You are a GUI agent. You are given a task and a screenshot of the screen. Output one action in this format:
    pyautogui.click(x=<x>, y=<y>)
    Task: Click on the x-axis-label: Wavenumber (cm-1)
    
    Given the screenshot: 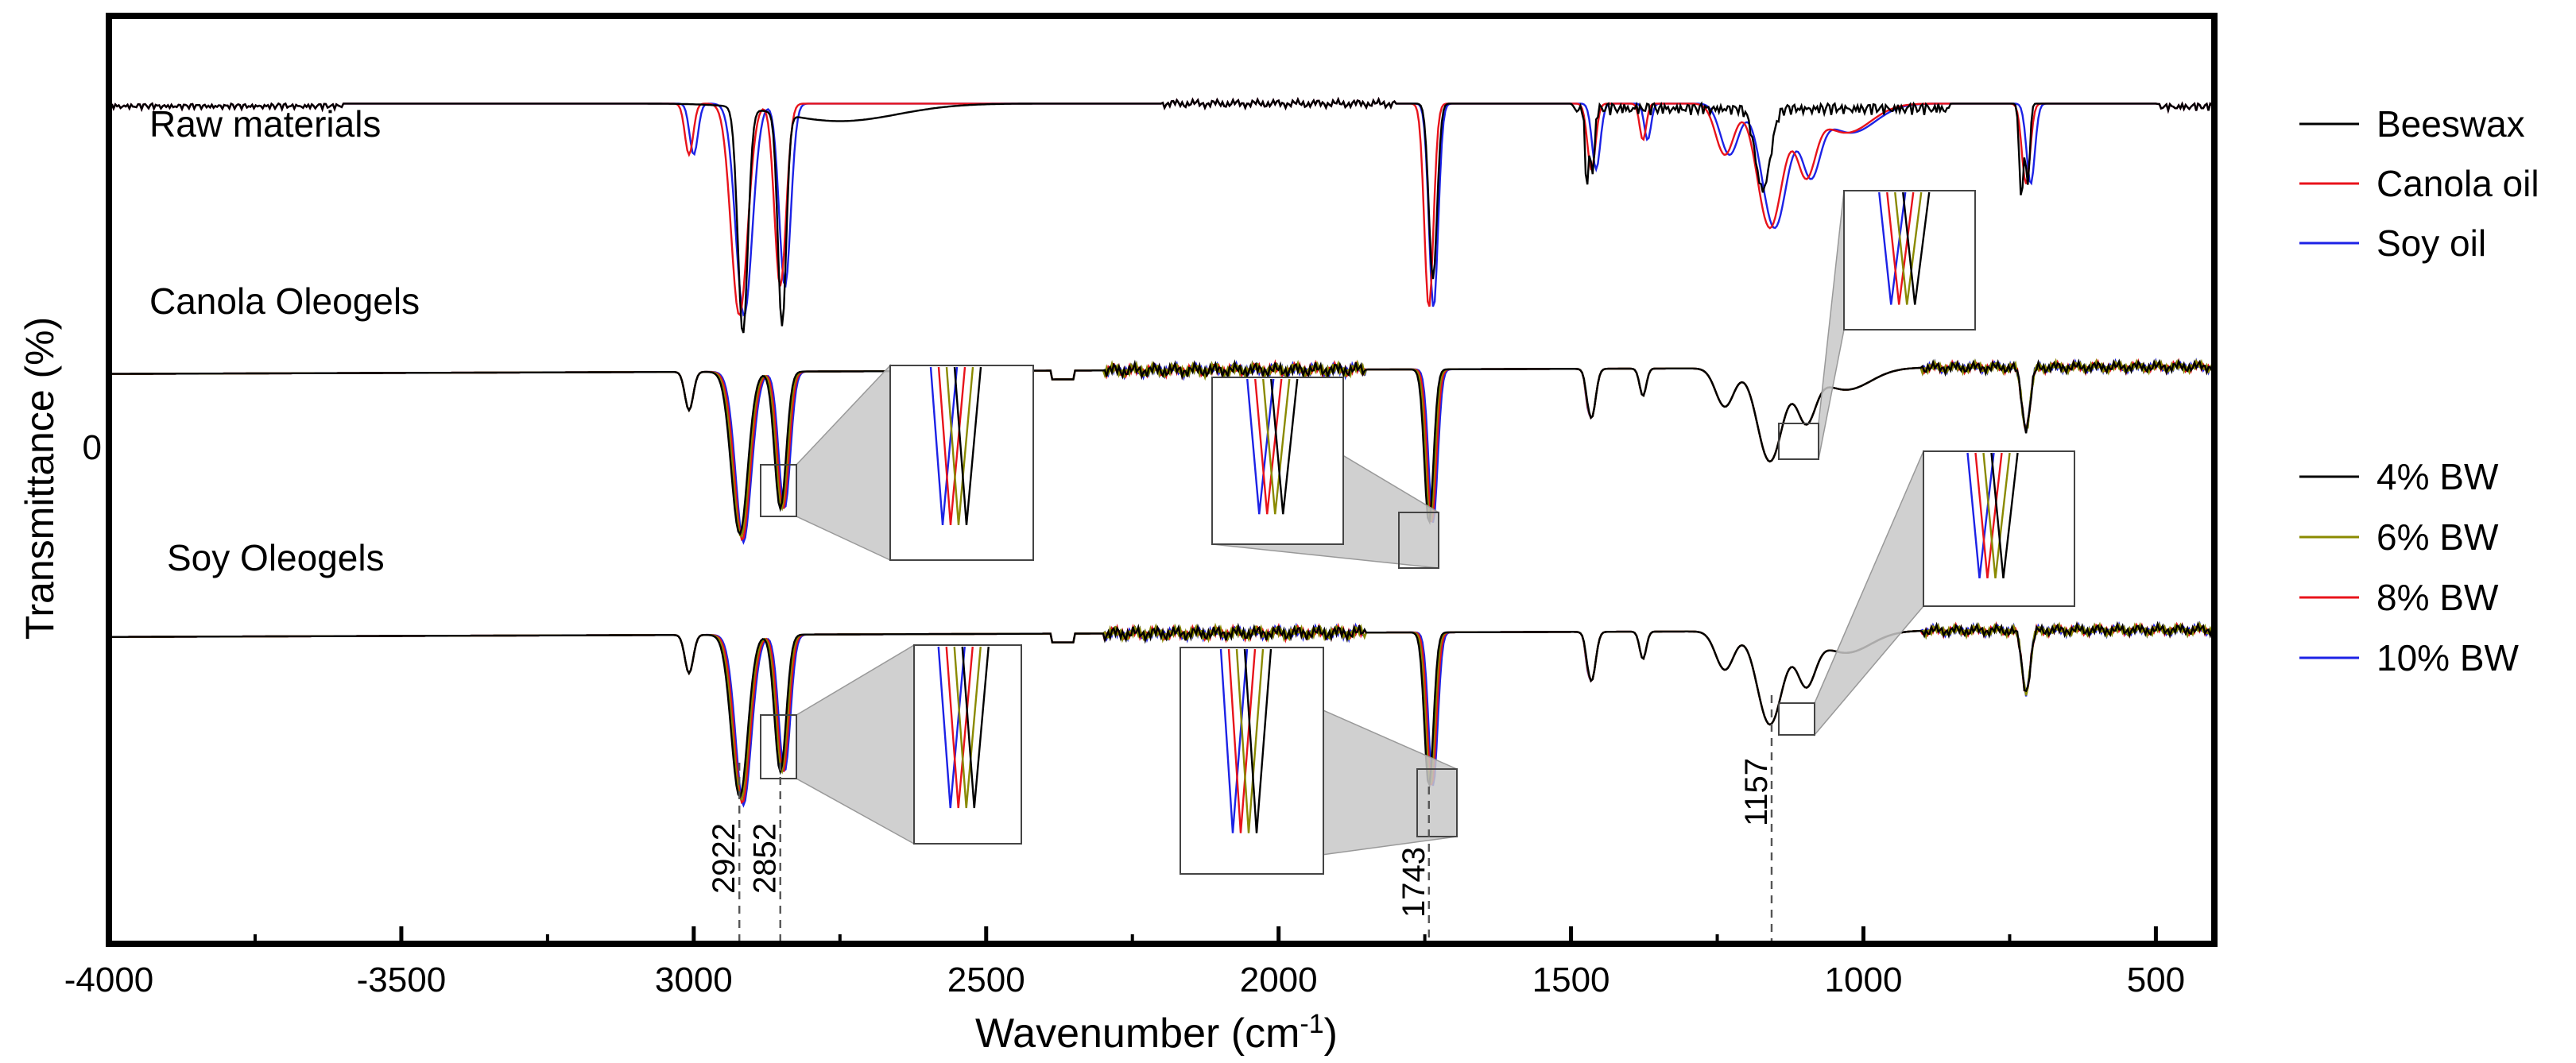 What is the action you would take?
    pyautogui.click(x=1156, y=1033)
    